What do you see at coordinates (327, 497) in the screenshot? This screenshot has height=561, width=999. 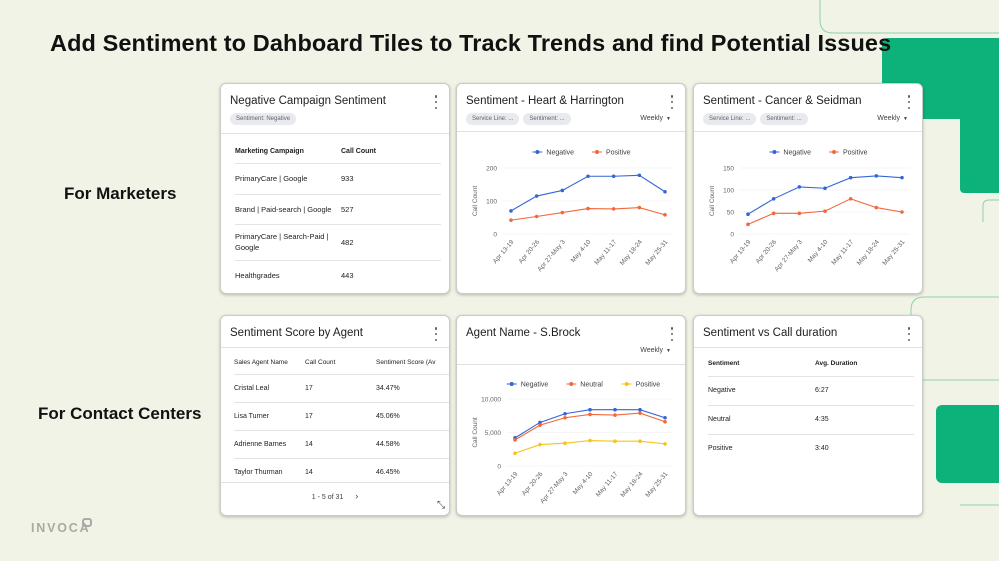 I see `pagination-label: 1 - 5 of 31` at bounding box center [327, 497].